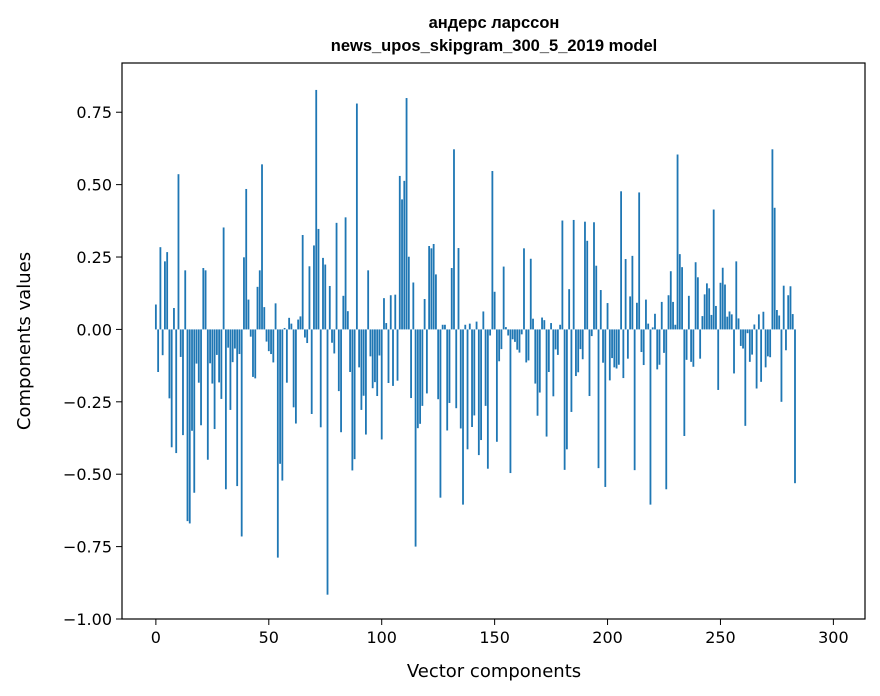 The height and width of the screenshot is (696, 880). Describe the element at coordinates (494, 23) in the screenshot. I see `chart-title-line1: андерс ларссон` at that location.